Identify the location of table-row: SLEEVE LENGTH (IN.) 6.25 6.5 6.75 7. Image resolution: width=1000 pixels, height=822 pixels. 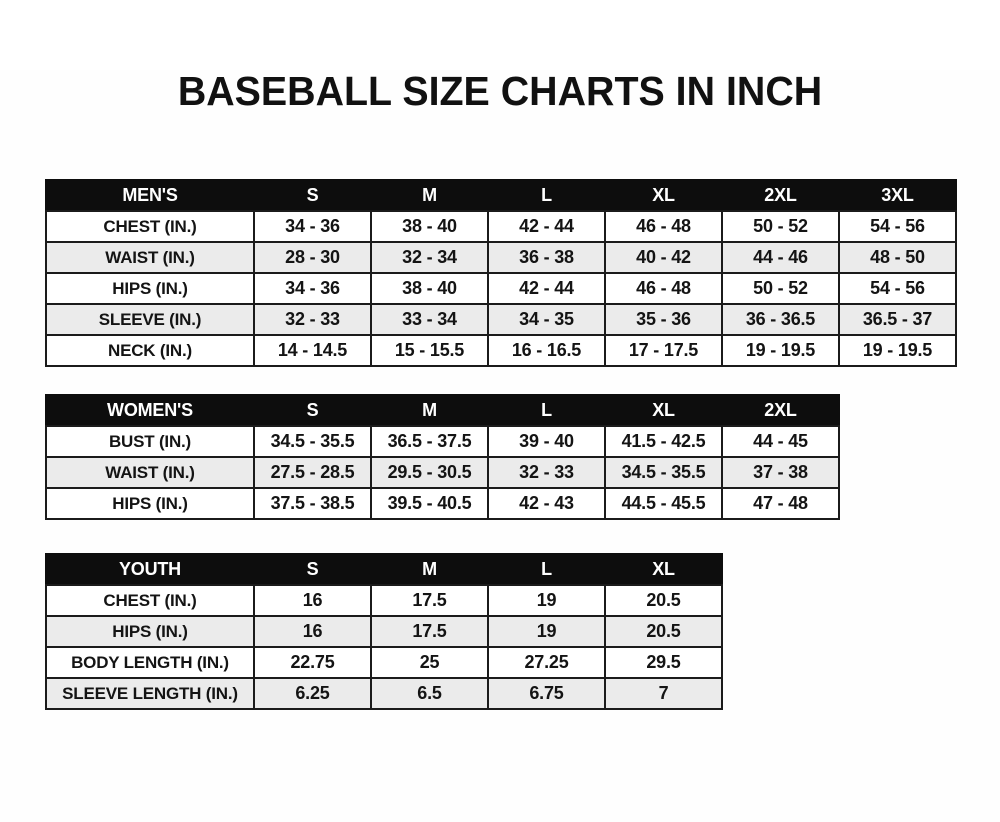
(384, 694).